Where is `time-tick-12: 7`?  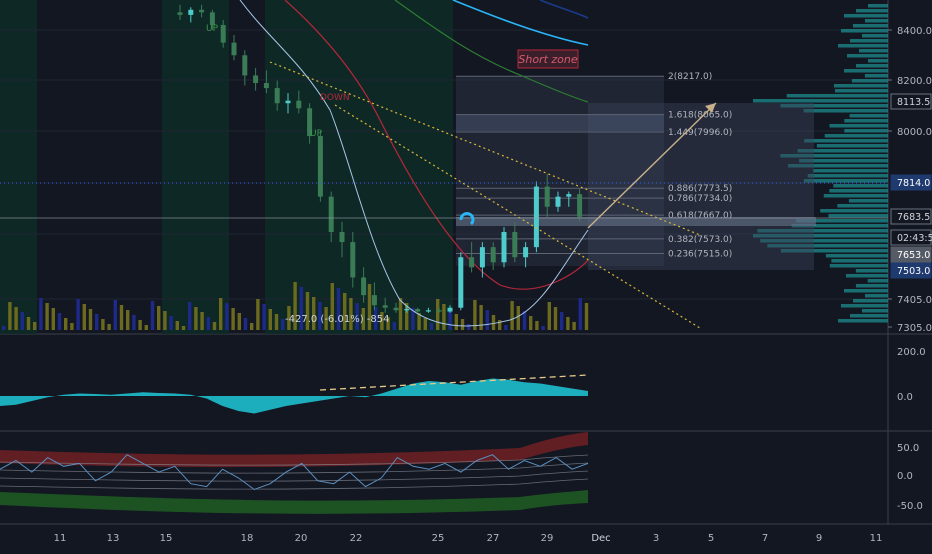
time-tick-12: 7 is located at coordinates (765, 538).